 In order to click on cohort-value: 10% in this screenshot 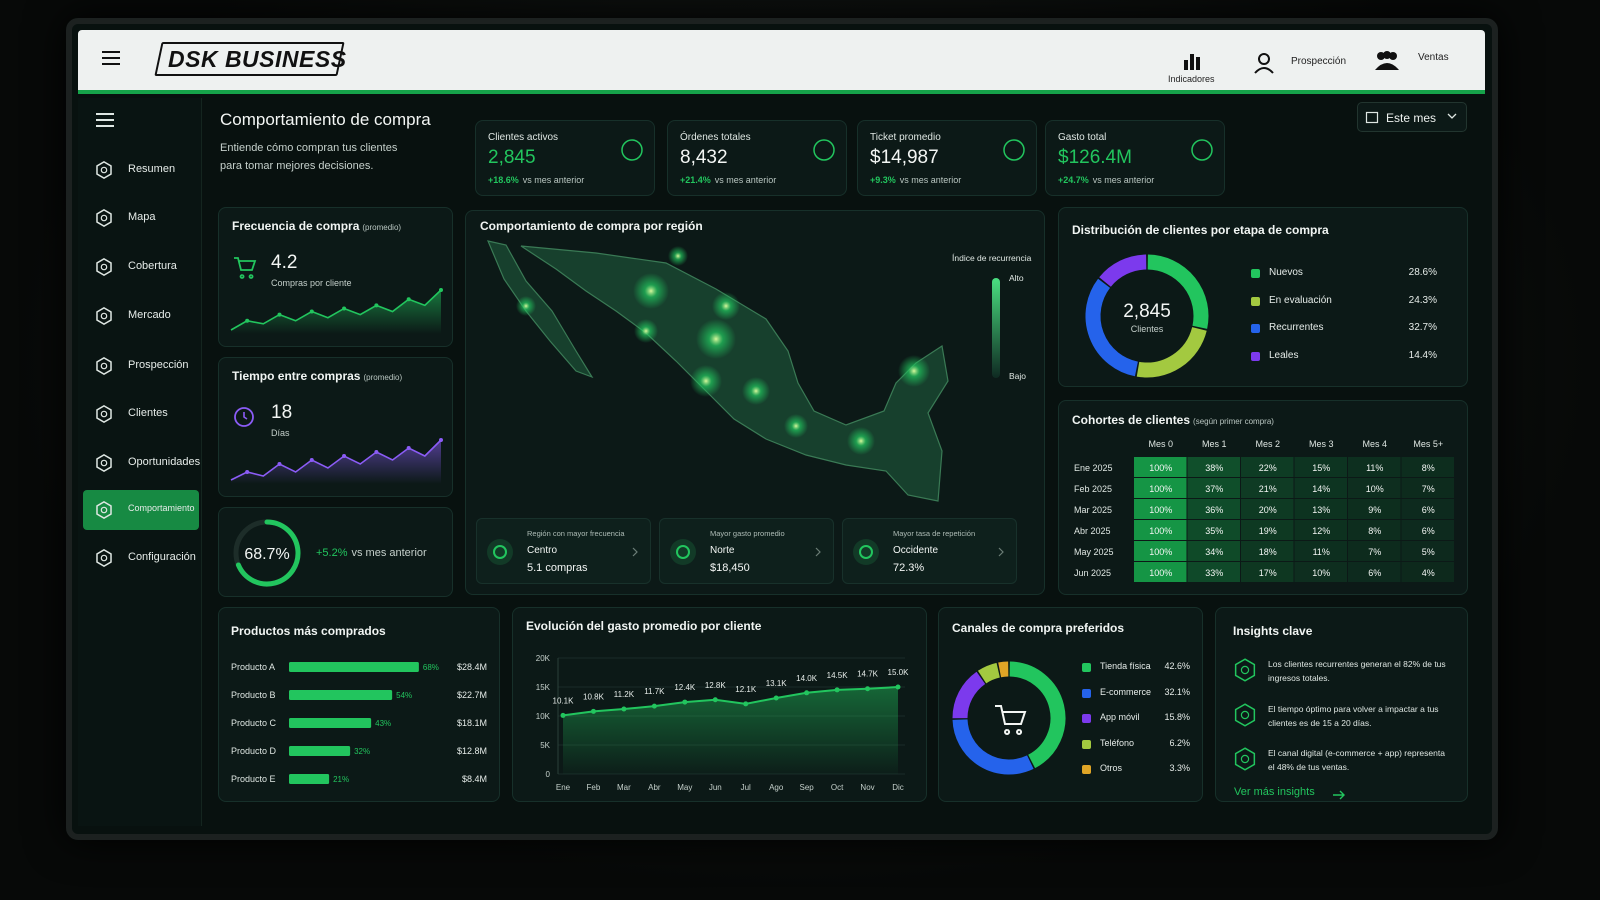, I will do `click(1321, 573)`.